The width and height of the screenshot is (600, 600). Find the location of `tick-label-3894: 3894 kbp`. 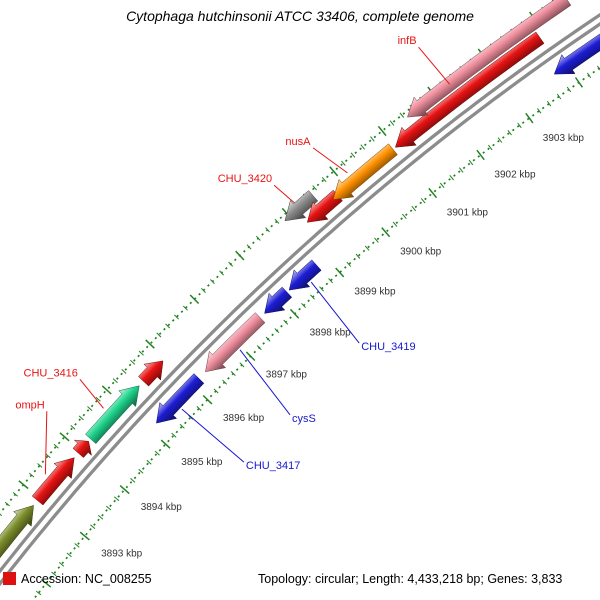

tick-label-3894: 3894 kbp is located at coordinates (162, 507).